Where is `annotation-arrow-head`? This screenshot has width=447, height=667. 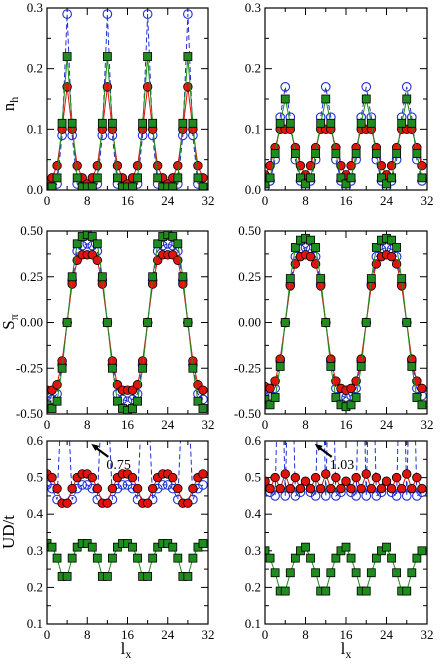 annotation-arrow-head is located at coordinates (95, 447).